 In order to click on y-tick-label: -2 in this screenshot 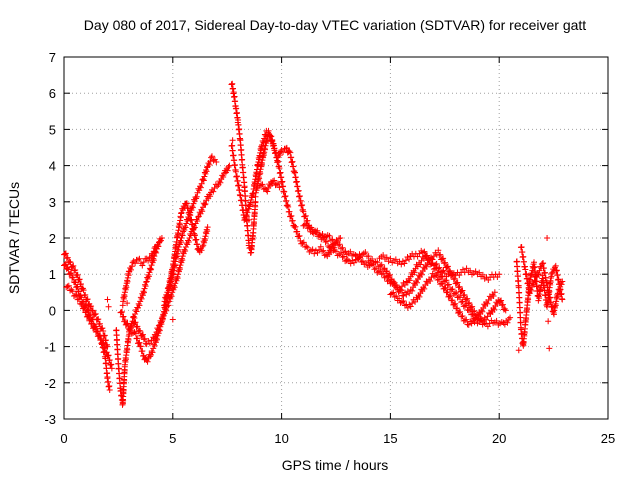, I will do `click(50, 383)`.